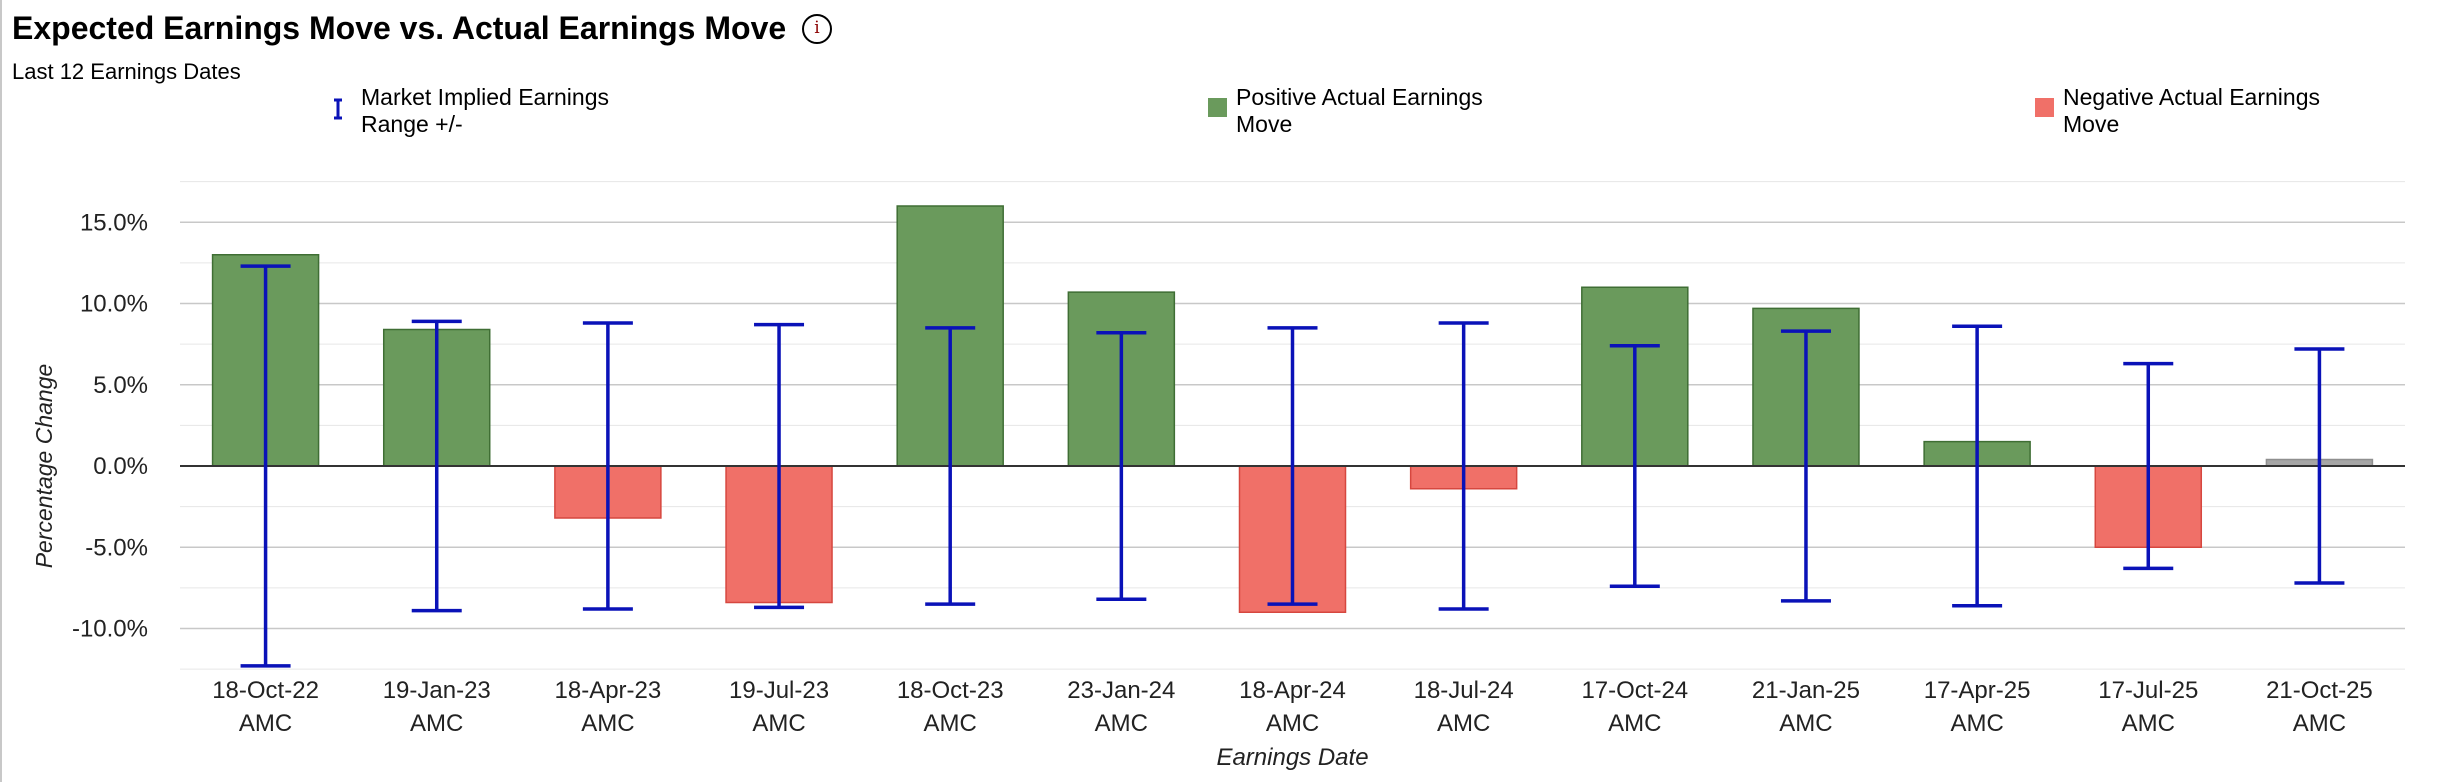  What do you see at coordinates (114, 222) in the screenshot?
I see `y-tick-label: 15.0%` at bounding box center [114, 222].